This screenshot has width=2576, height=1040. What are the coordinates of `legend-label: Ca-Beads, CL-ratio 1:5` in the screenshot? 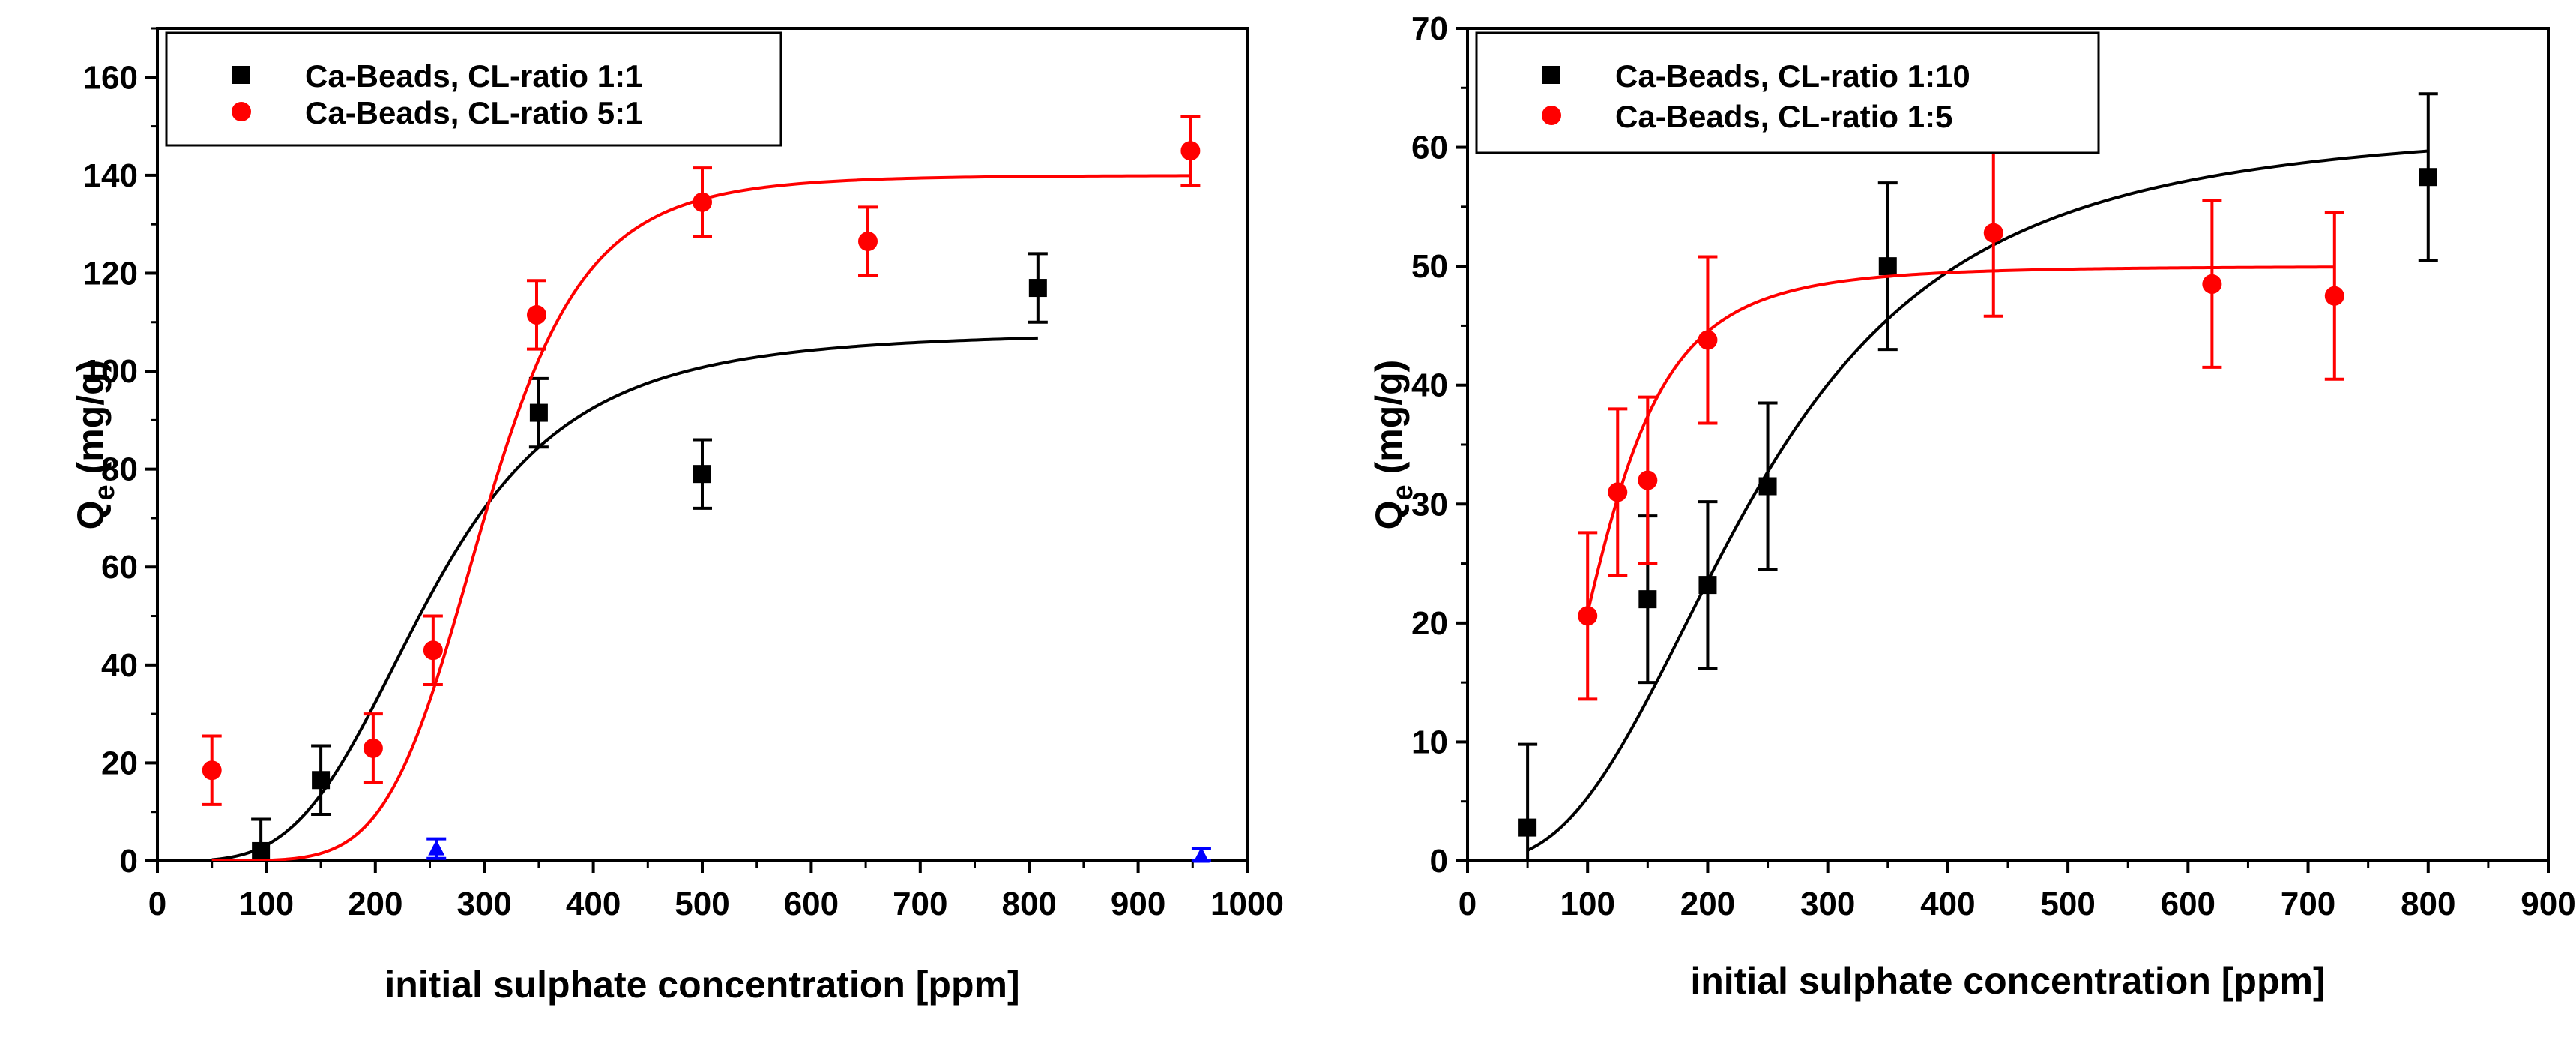 It's located at (1784, 116).